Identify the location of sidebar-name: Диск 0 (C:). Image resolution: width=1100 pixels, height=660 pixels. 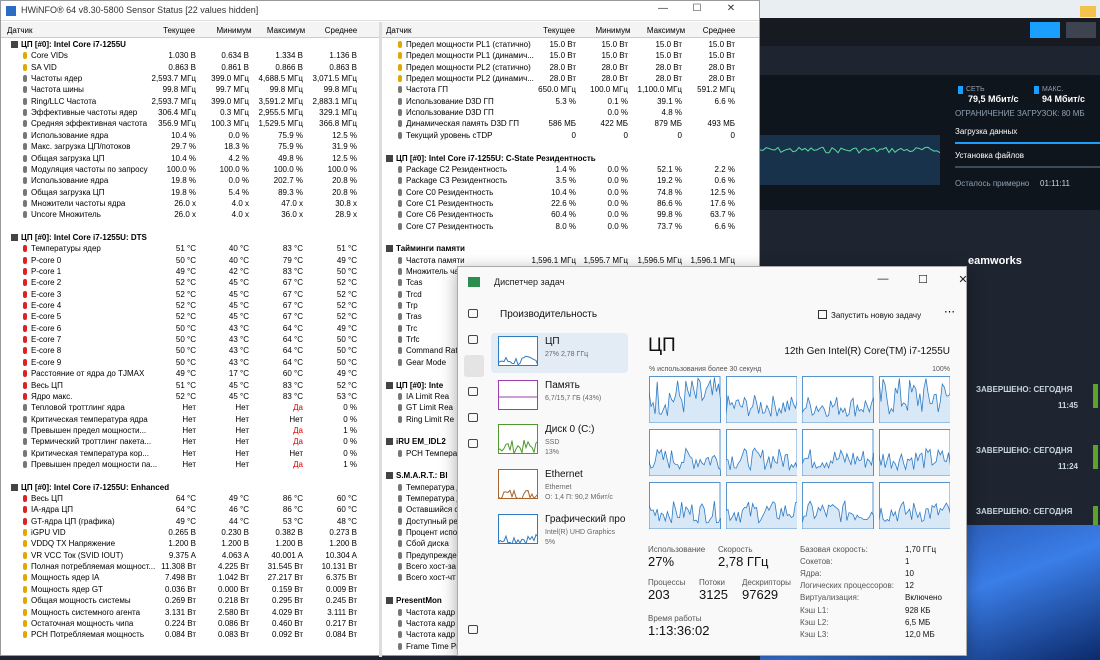
(570, 429).